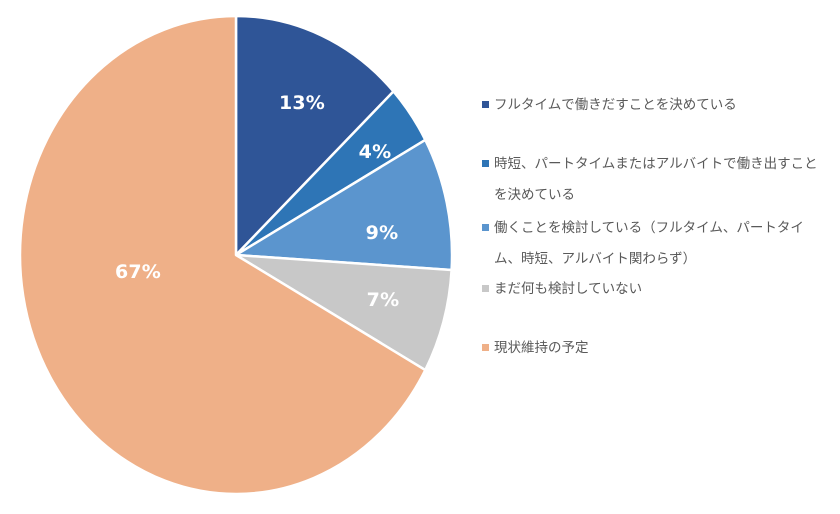 This screenshot has width=840, height=514. I want to click on slice-label-parttime: 4%, so click(375, 152).